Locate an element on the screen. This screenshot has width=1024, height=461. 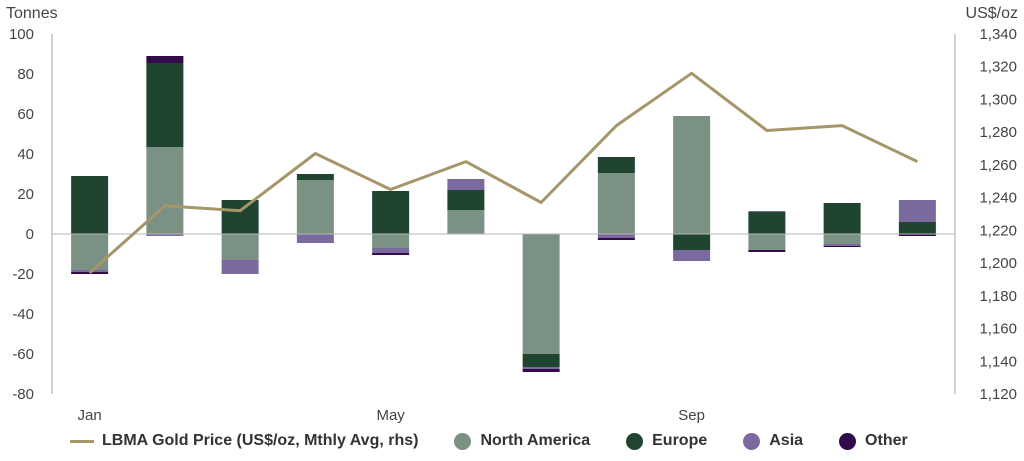
y2-tick-label: 1,180 is located at coordinates (998, 296).